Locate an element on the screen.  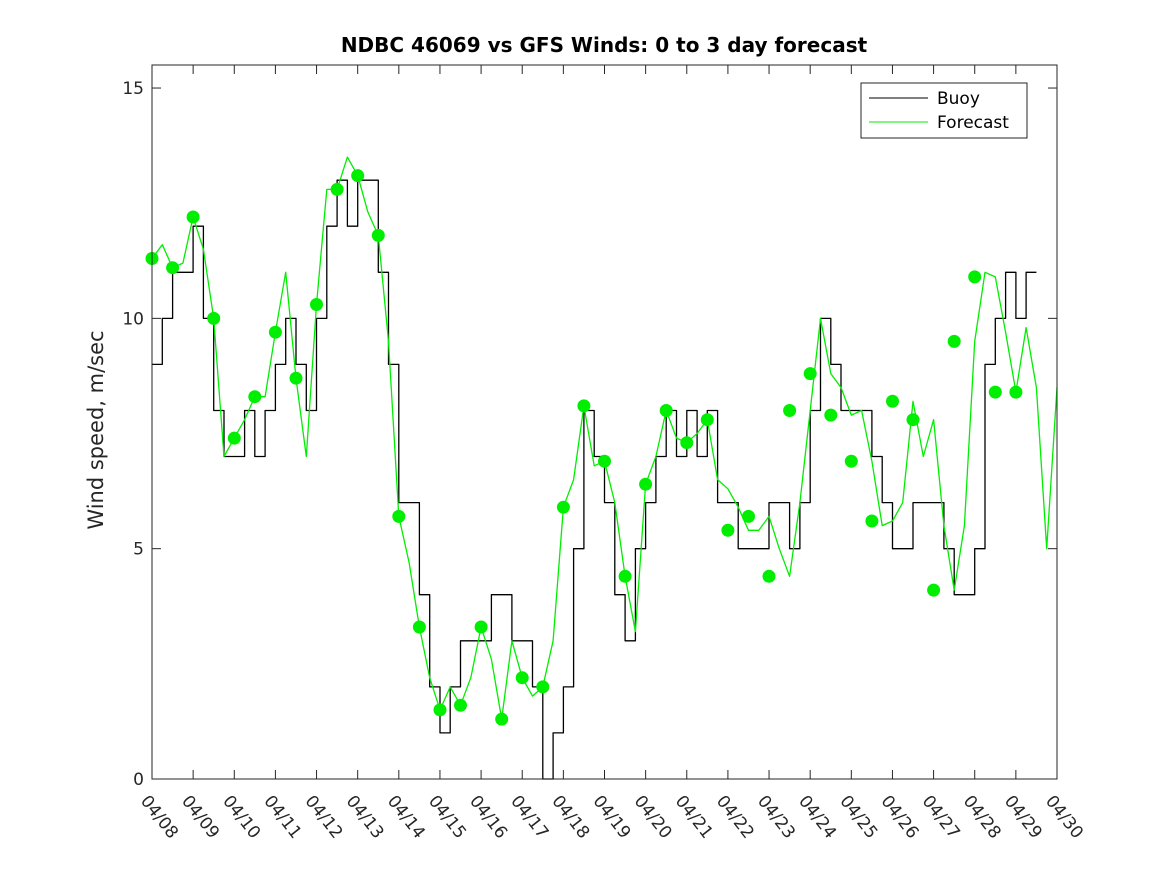
legend-forecast-label: Forecast is located at coordinates (973, 123).